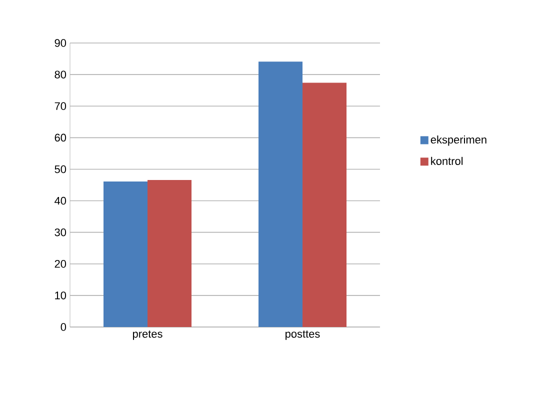 The width and height of the screenshot is (555, 400). I want to click on y-tick-label: 80, so click(60, 74).